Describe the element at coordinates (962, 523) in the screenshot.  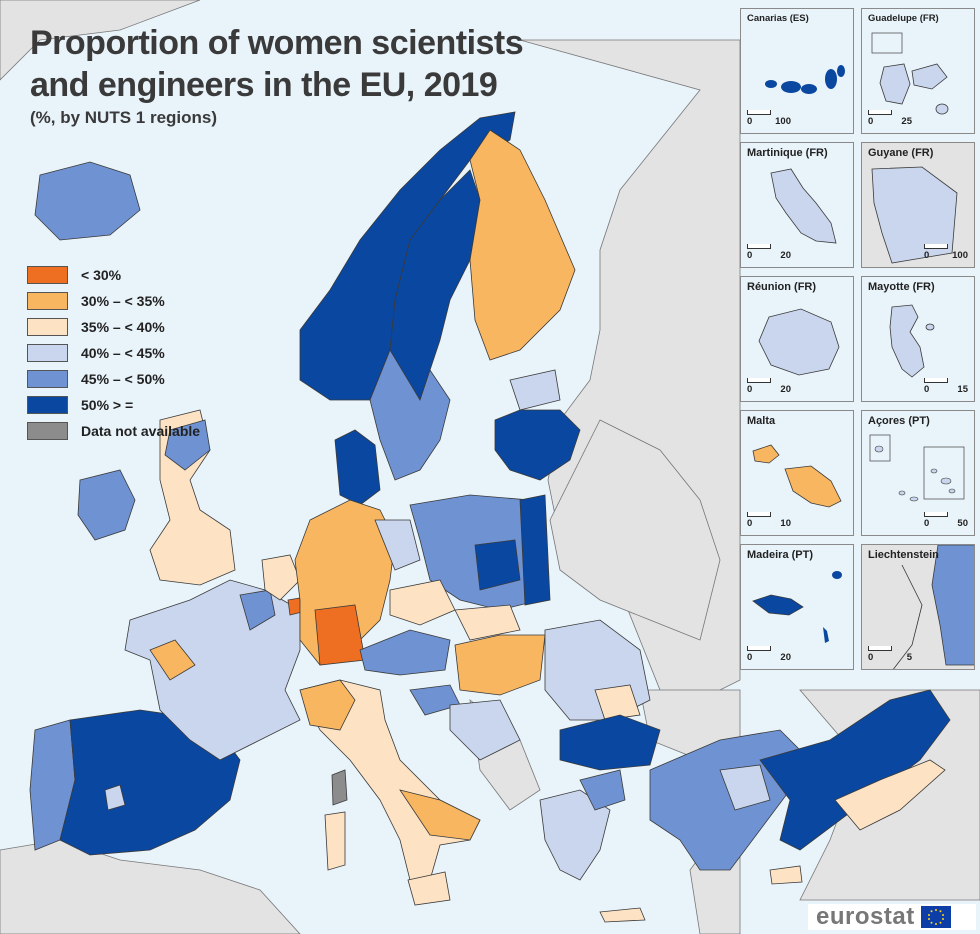
I see `scale-end: 50` at that location.